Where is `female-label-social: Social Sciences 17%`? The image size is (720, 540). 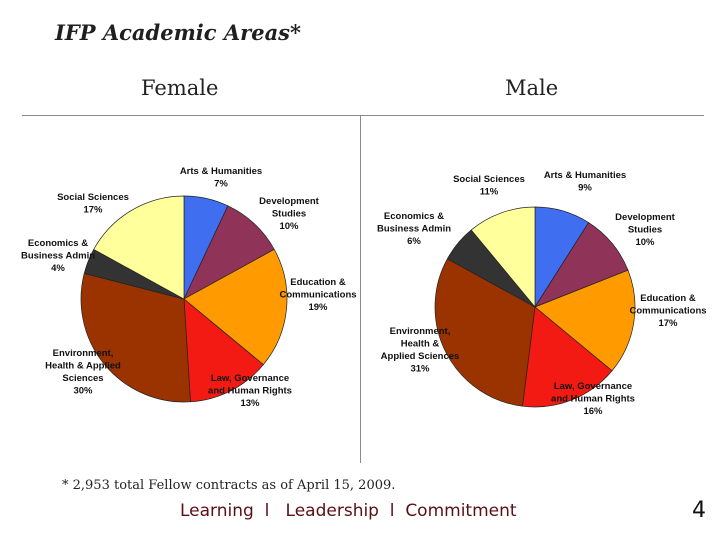
female-label-social: Social Sciences 17% is located at coordinates (93, 204).